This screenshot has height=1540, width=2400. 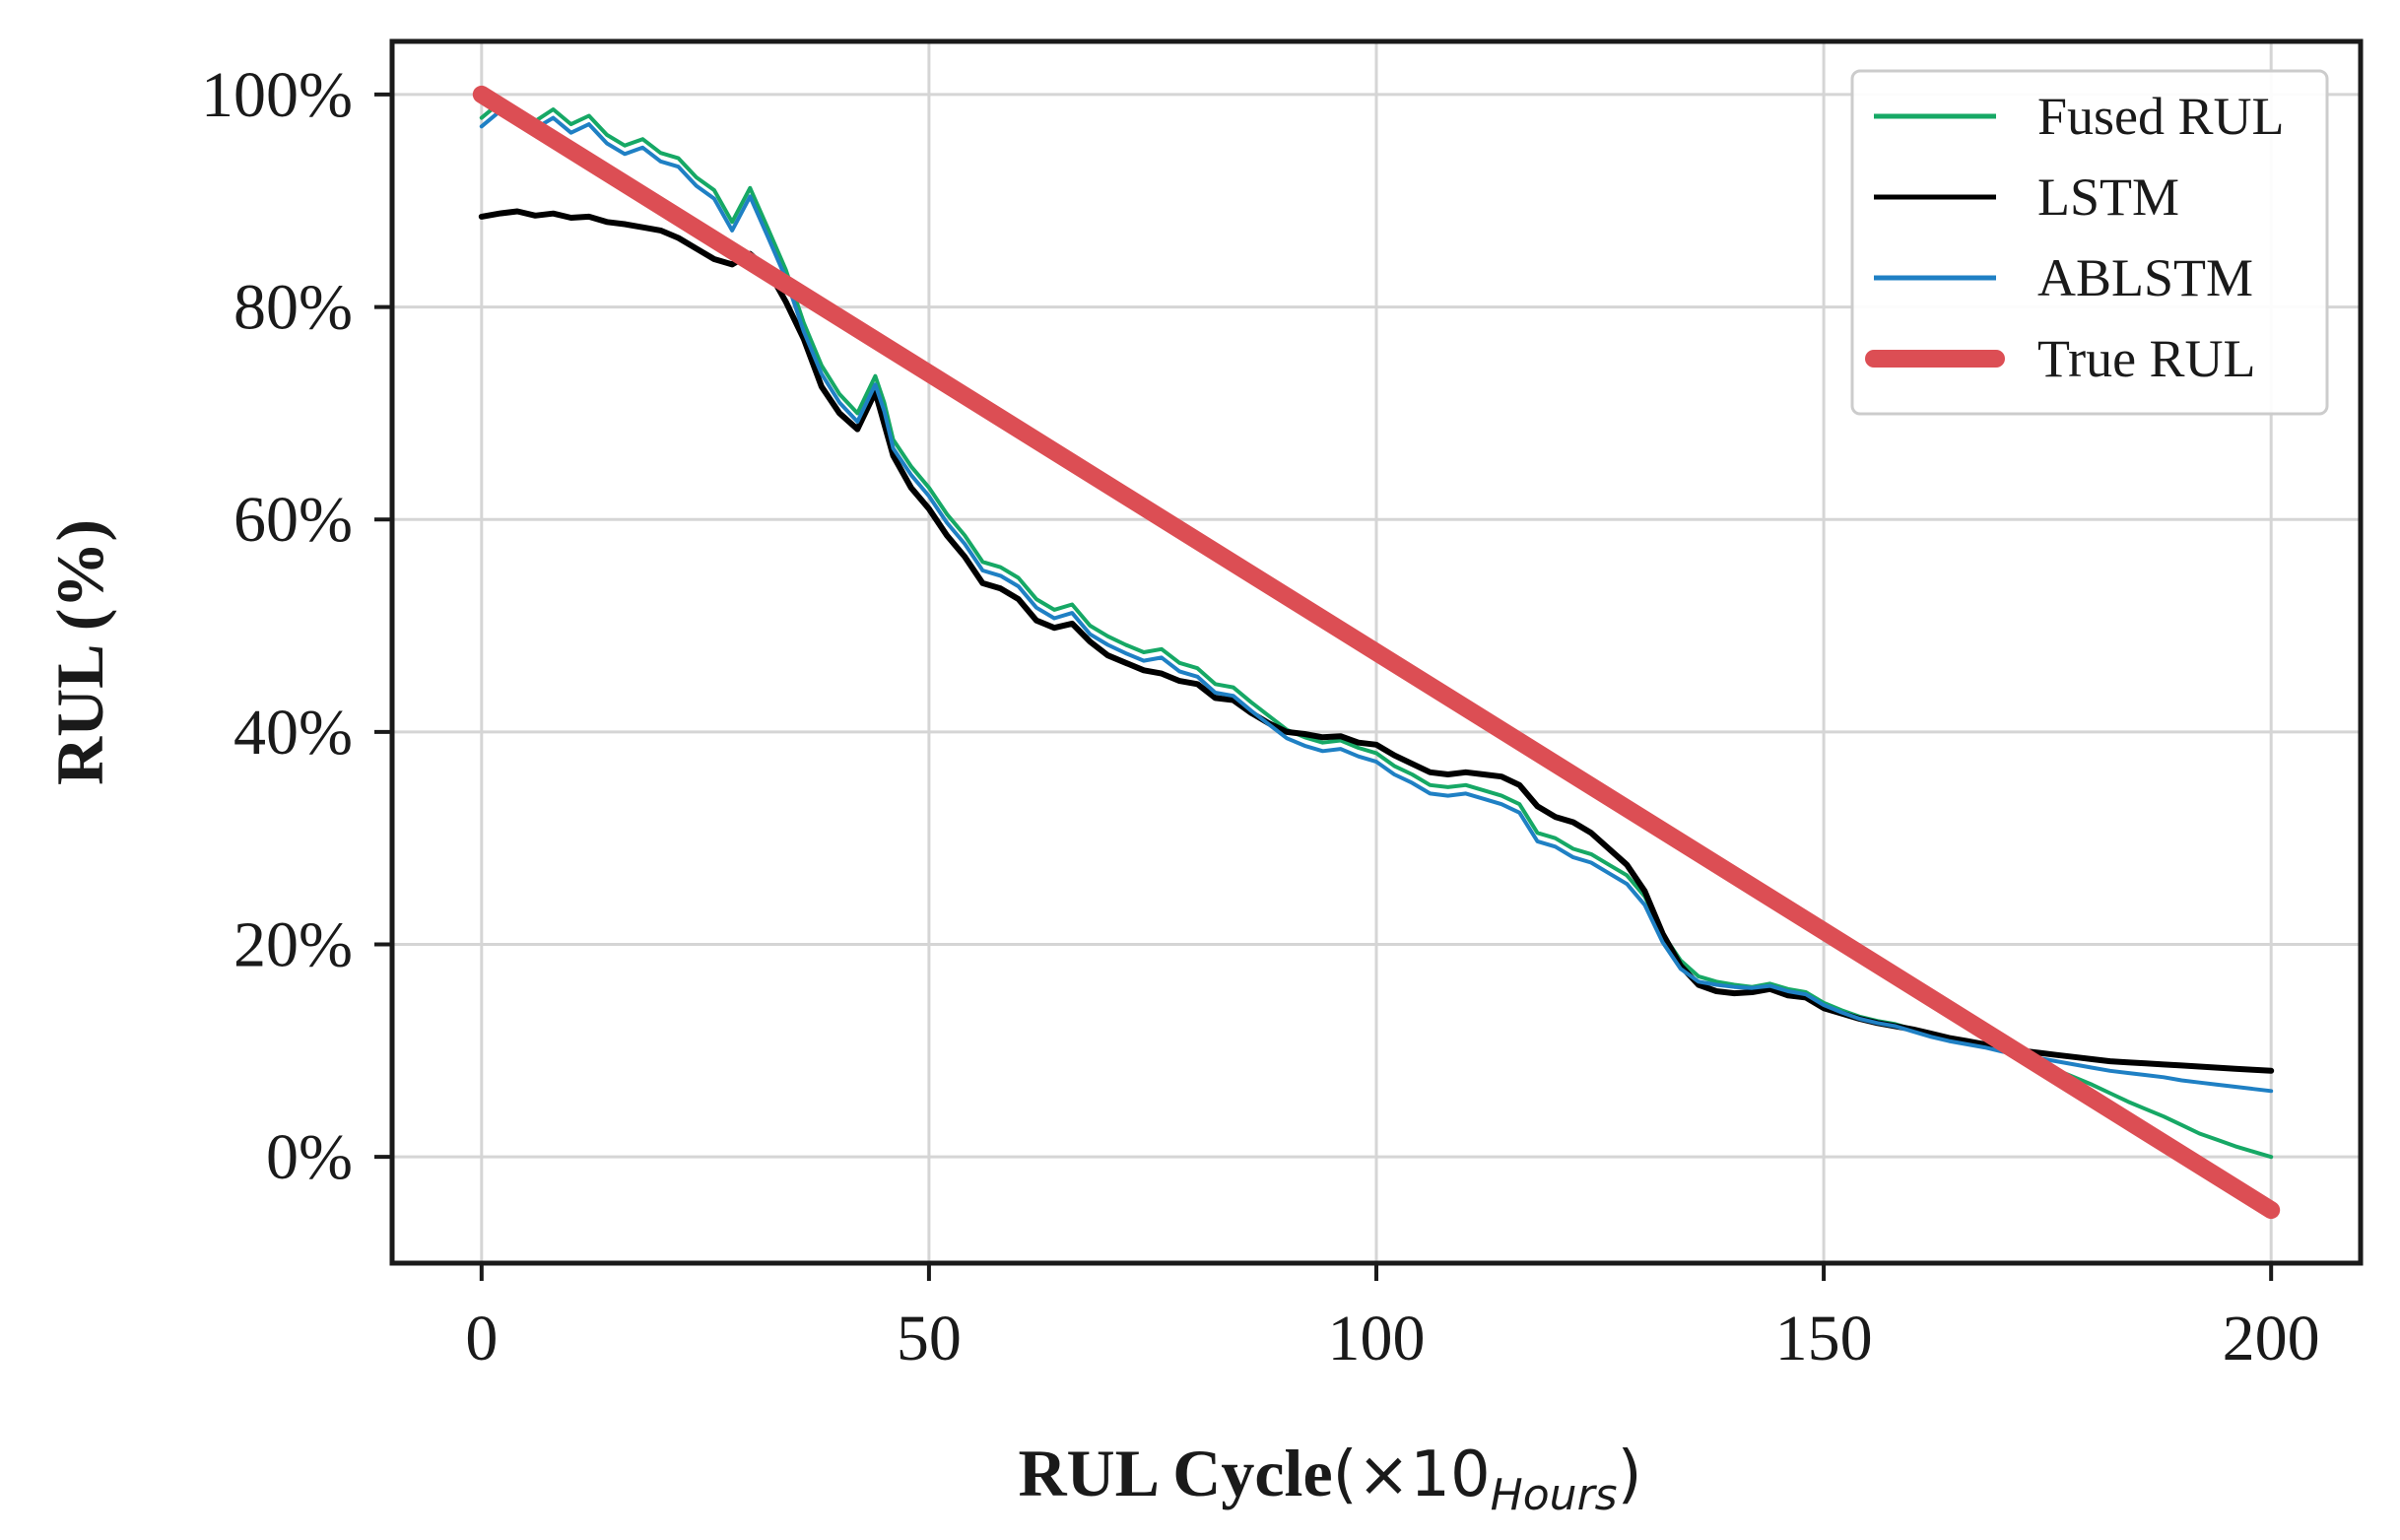 I want to click on legend-label-true: True RUL, so click(x=2146, y=359).